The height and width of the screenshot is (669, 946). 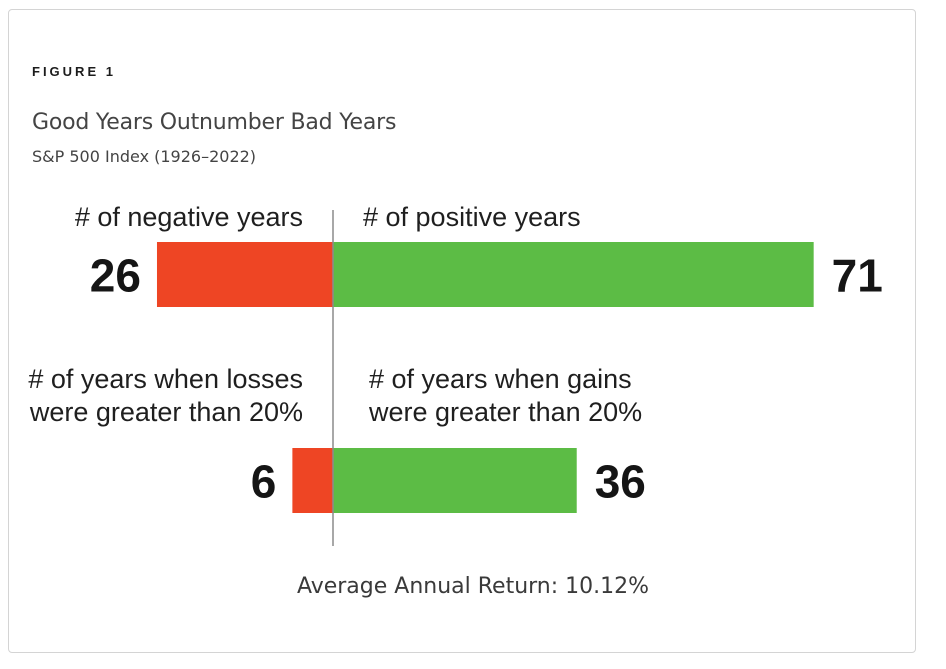 What do you see at coordinates (620, 482) in the screenshot?
I see `value-label-positive-1: 36` at bounding box center [620, 482].